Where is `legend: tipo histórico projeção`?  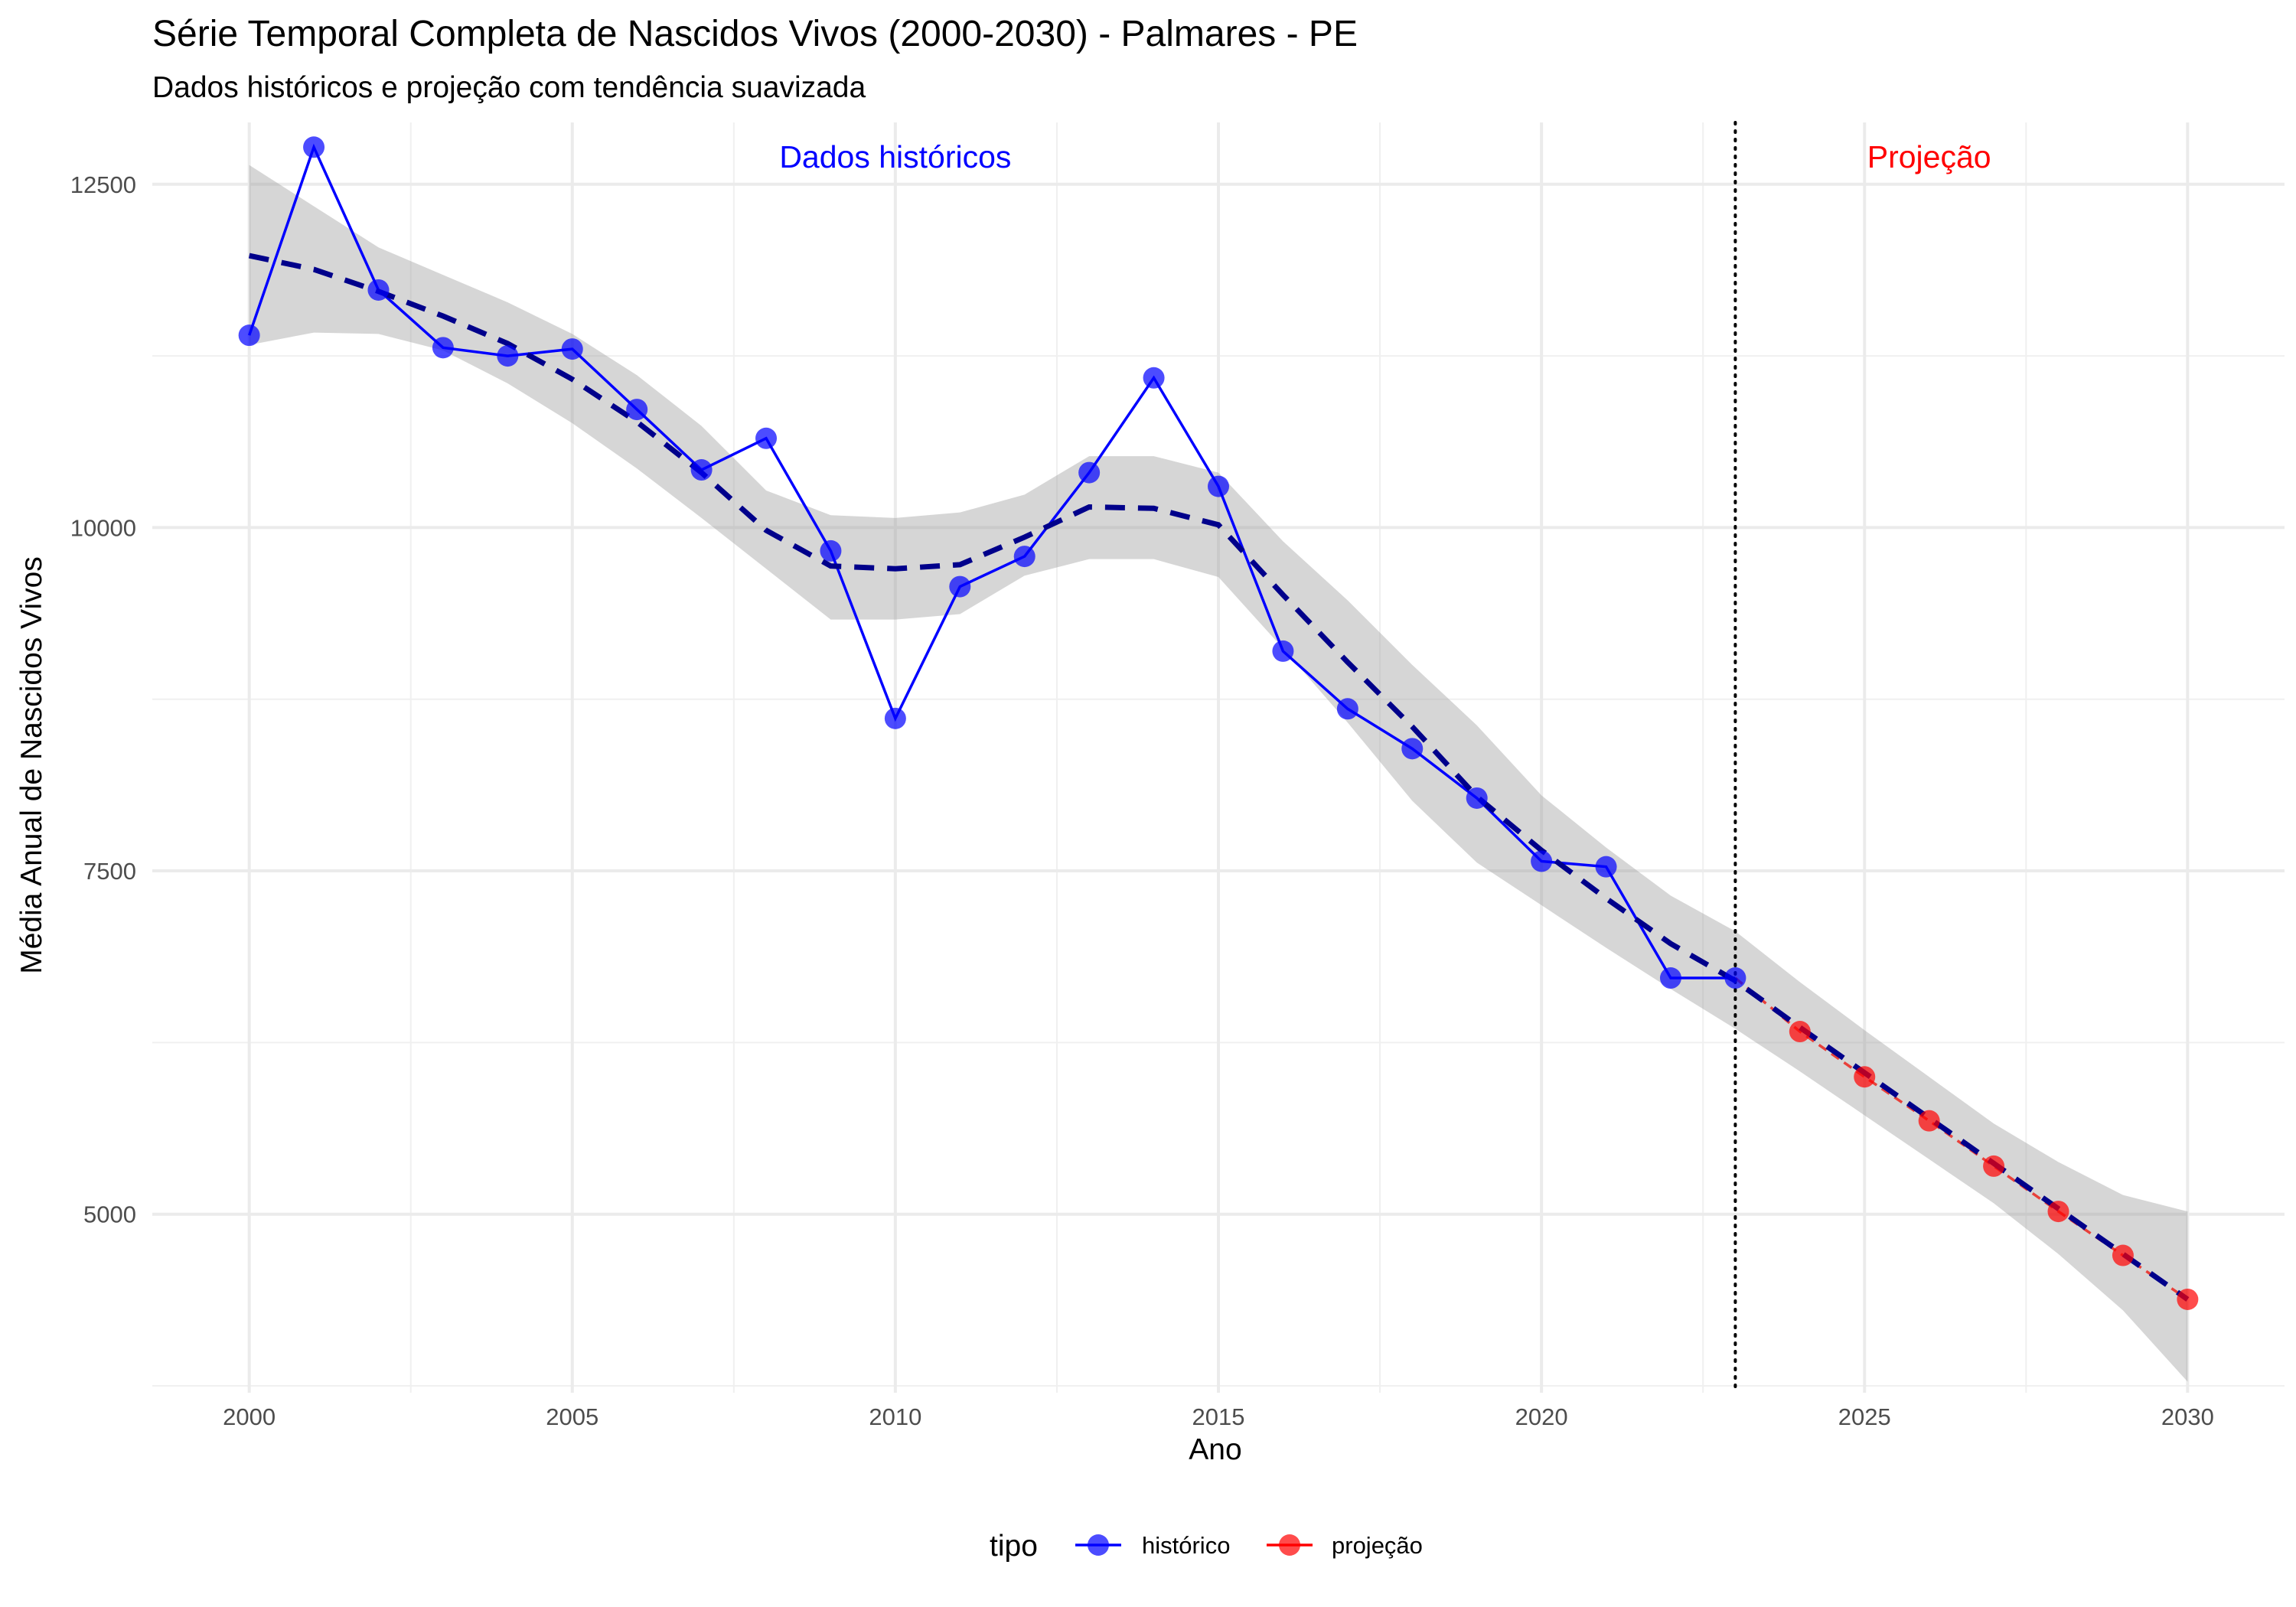 legend: tipo histórico projeção is located at coordinates (1206, 1546).